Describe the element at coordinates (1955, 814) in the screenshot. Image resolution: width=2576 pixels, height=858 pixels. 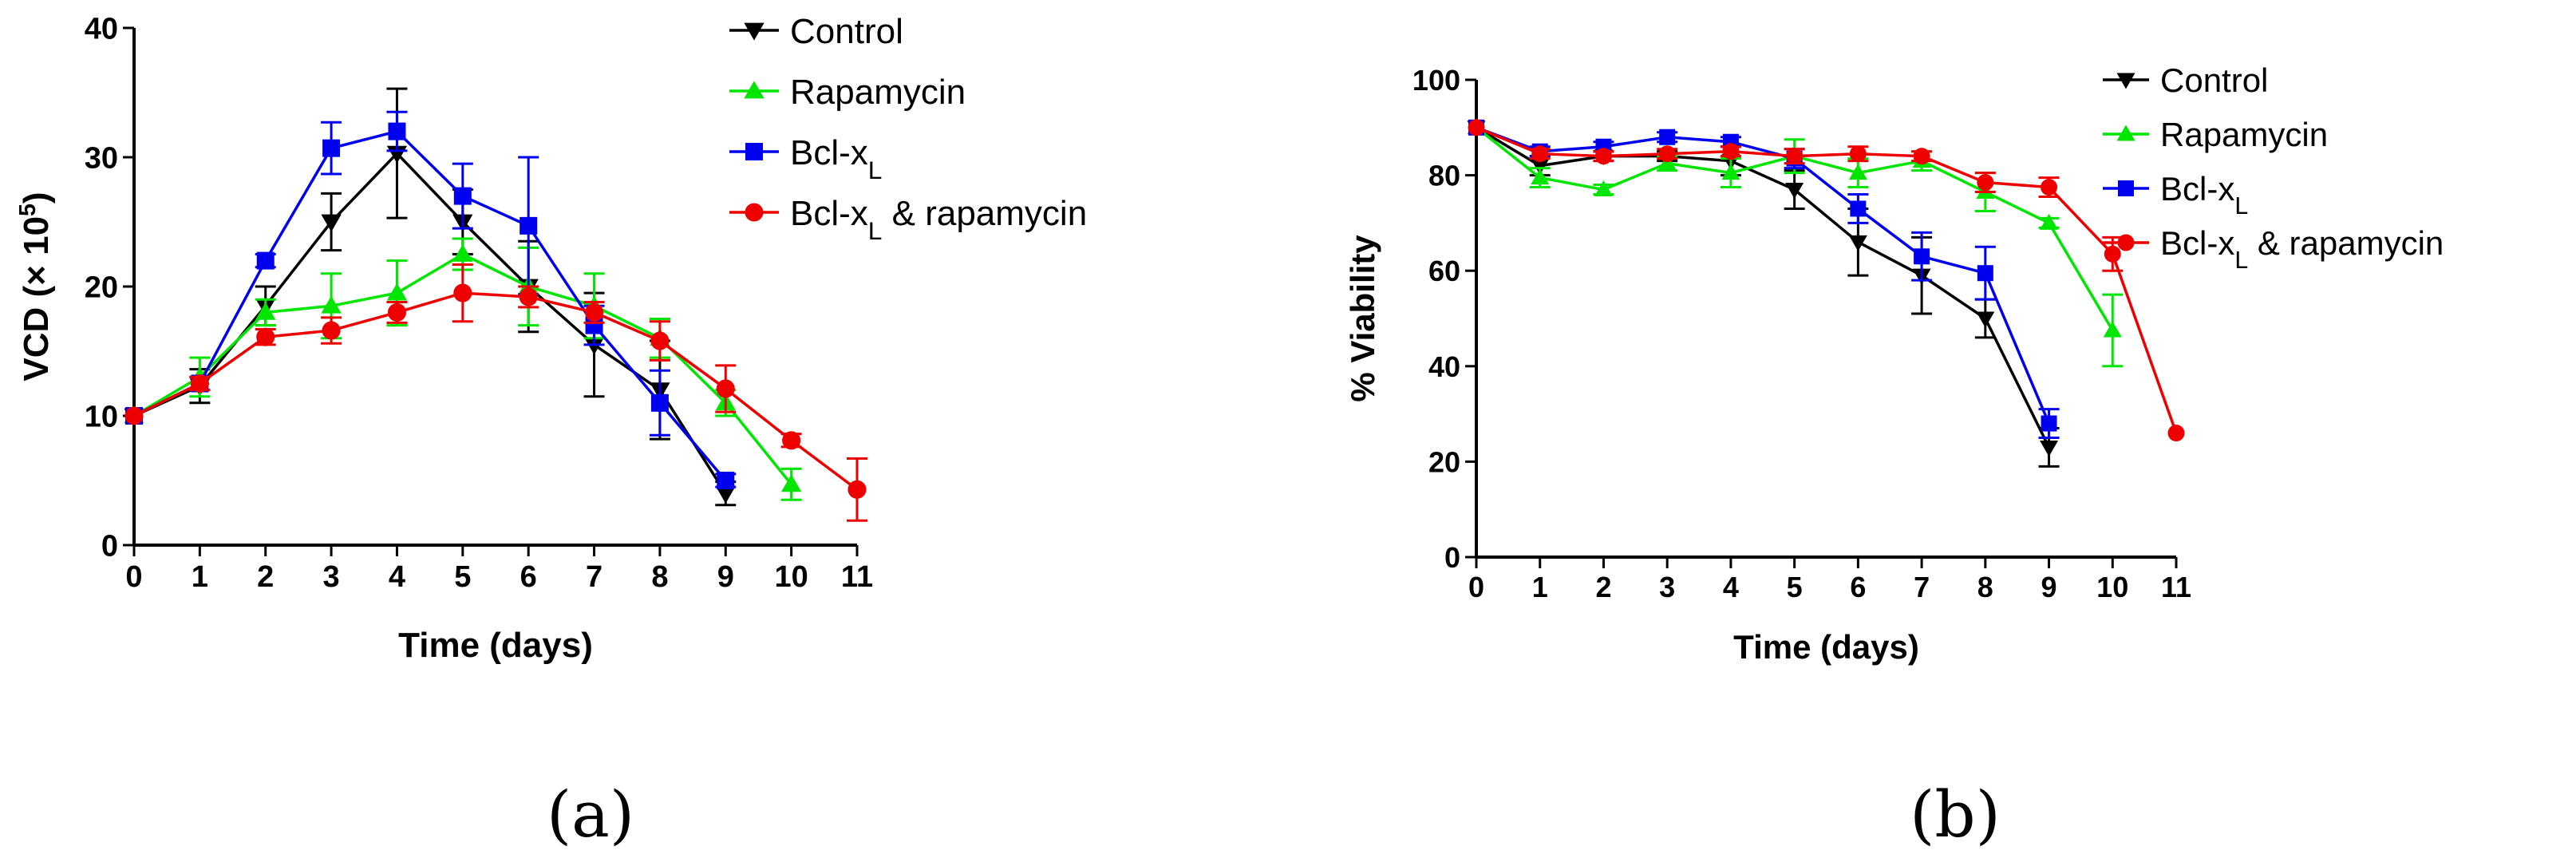
I see `panel-label: (b)` at that location.